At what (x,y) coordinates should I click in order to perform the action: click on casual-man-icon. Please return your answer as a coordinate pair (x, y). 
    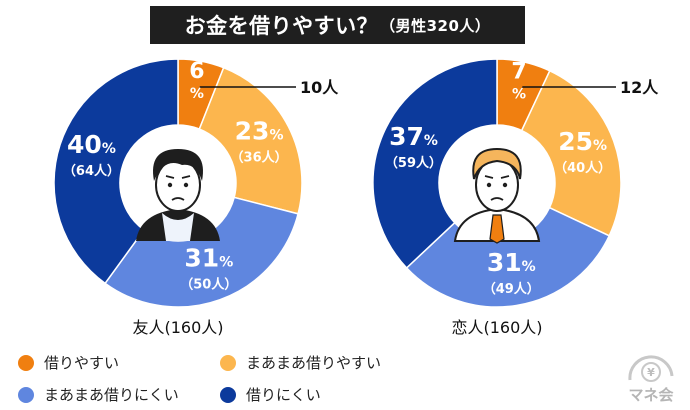
    Looking at the image, I should click on (178, 195).